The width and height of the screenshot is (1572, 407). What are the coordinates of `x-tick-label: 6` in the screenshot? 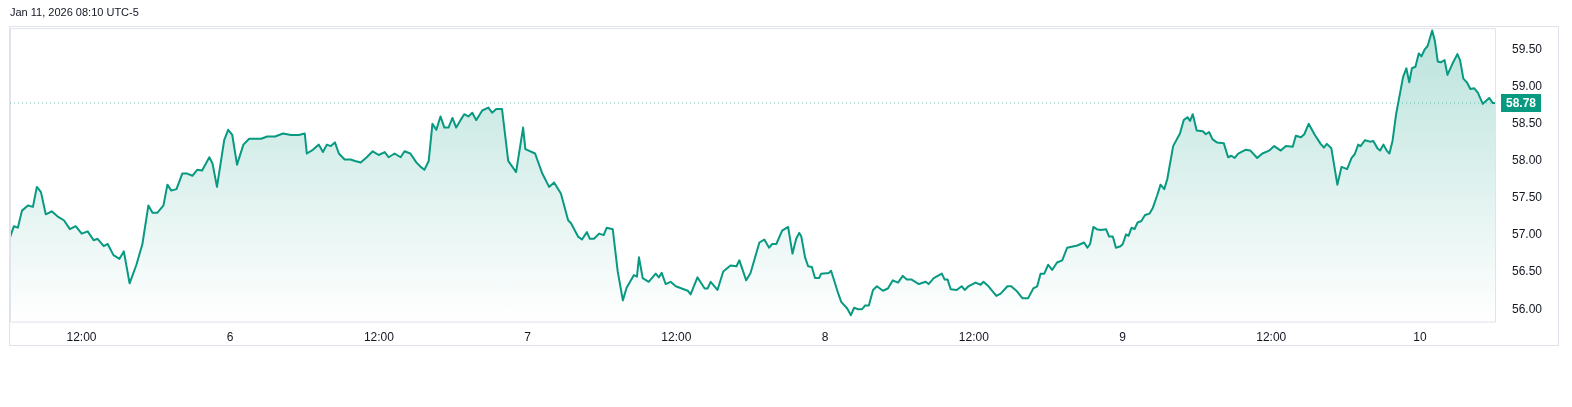 It's located at (230, 337).